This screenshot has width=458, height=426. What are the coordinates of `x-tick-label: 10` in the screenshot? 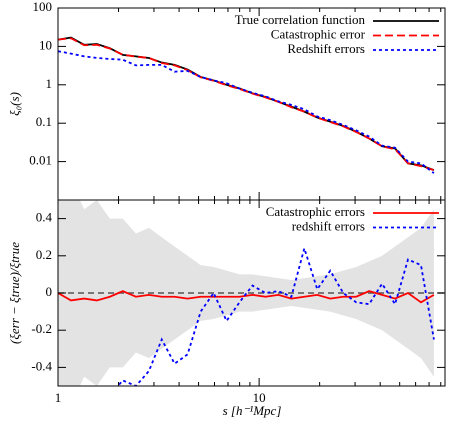 It's located at (259, 397).